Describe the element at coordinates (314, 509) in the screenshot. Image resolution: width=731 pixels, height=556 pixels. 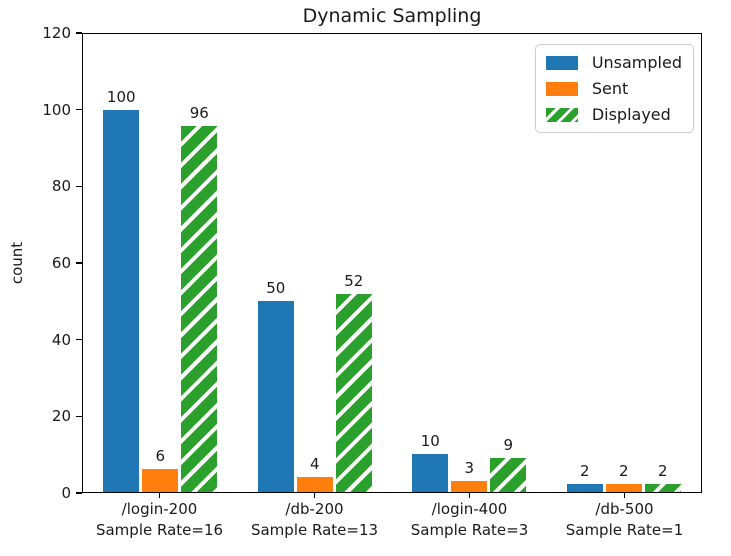
I see `x-category-name: /db-200` at that location.